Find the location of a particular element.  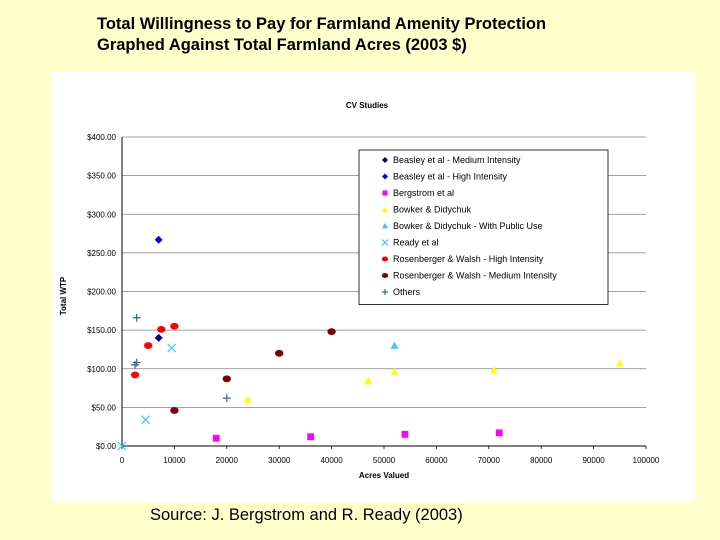

x-tick-label: 0 is located at coordinates (122, 460).